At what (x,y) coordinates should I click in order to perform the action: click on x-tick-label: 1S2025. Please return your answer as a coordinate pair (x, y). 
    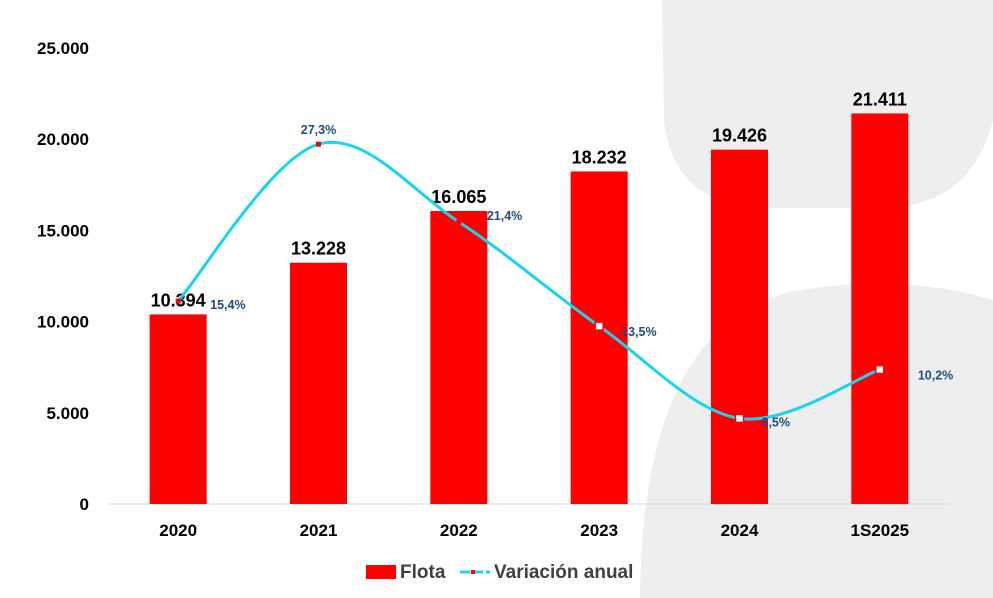
    Looking at the image, I should click on (880, 530).